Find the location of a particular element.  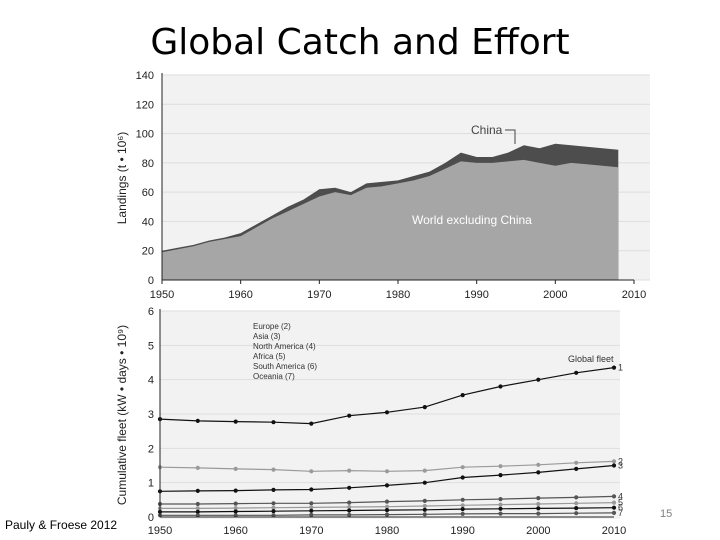

global-fleet-label: Global fleet is located at coordinates (591, 359).